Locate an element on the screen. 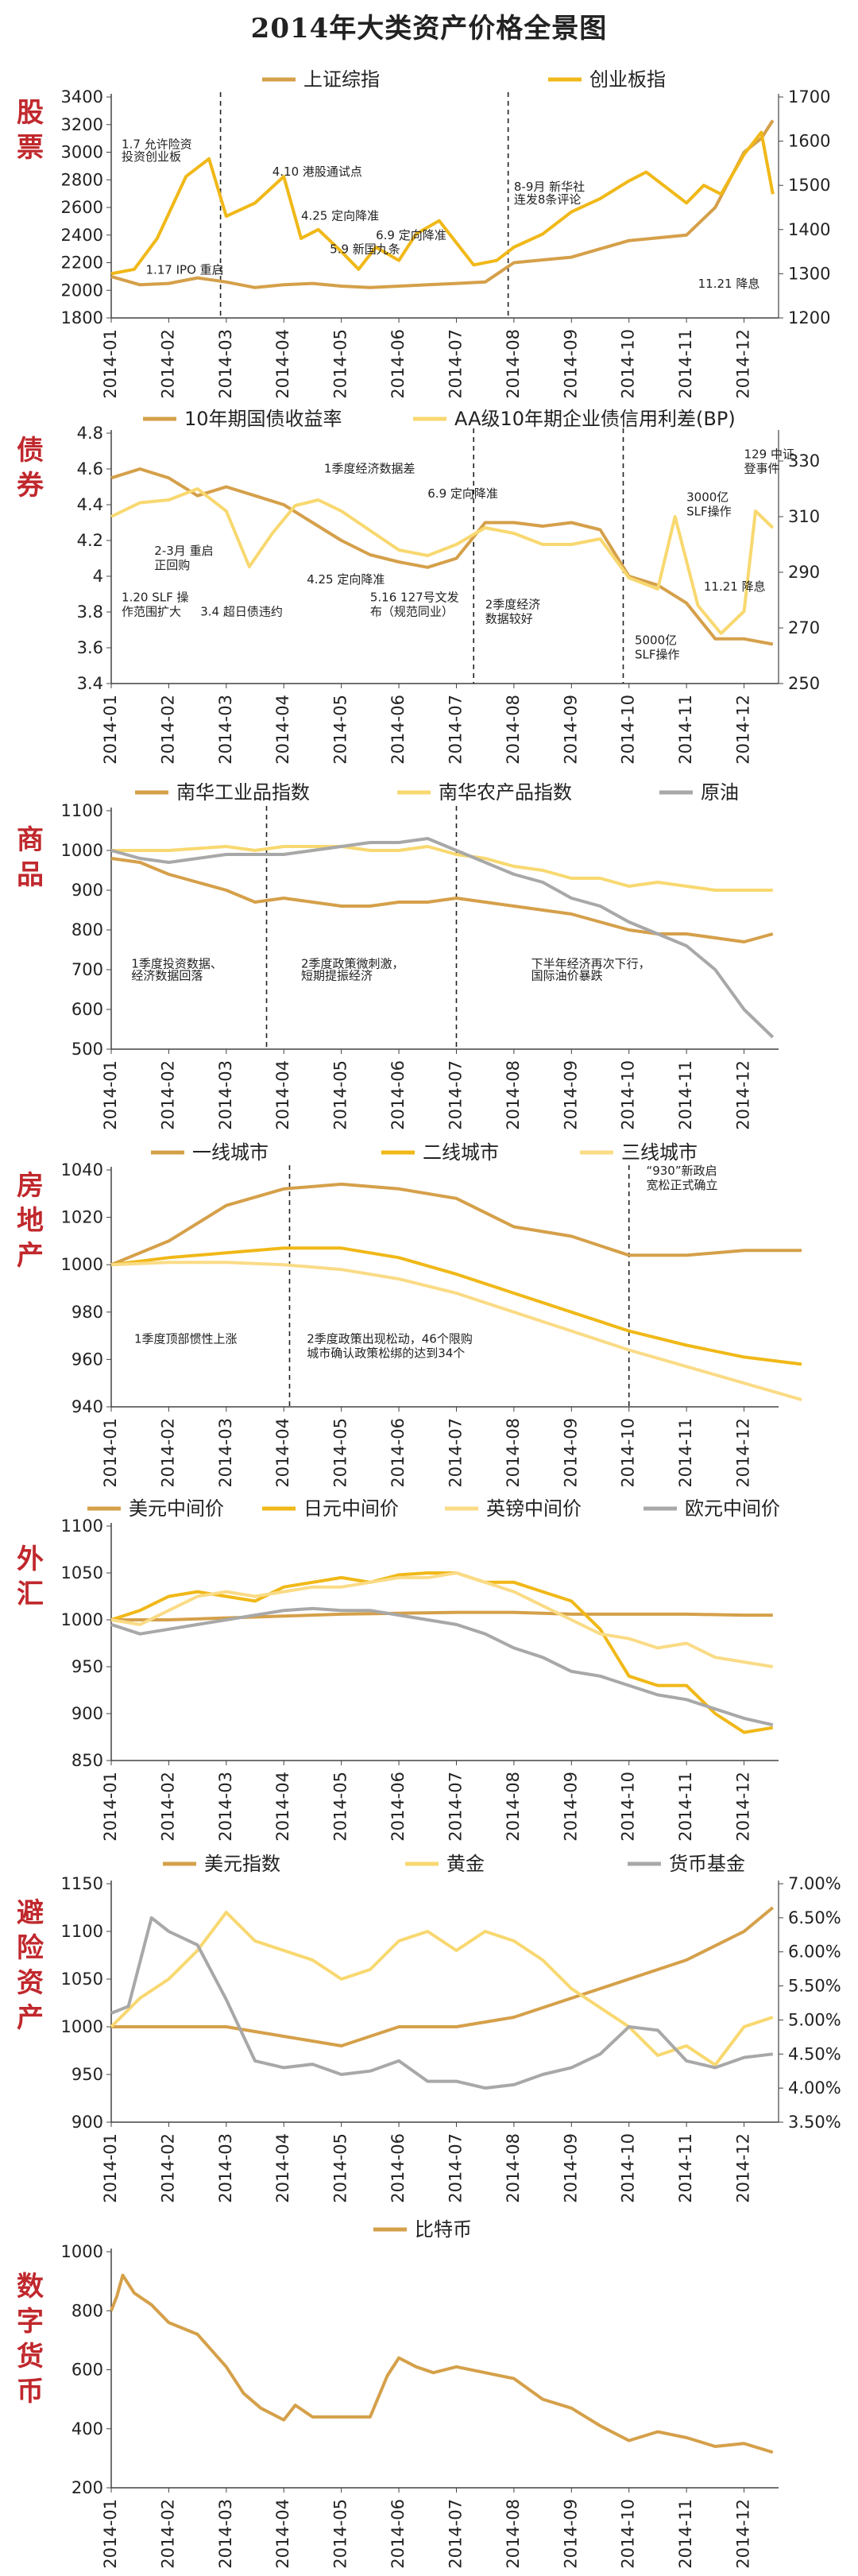 This screenshot has width=858, height=2576. y2-tick-label: 250 is located at coordinates (804, 683).